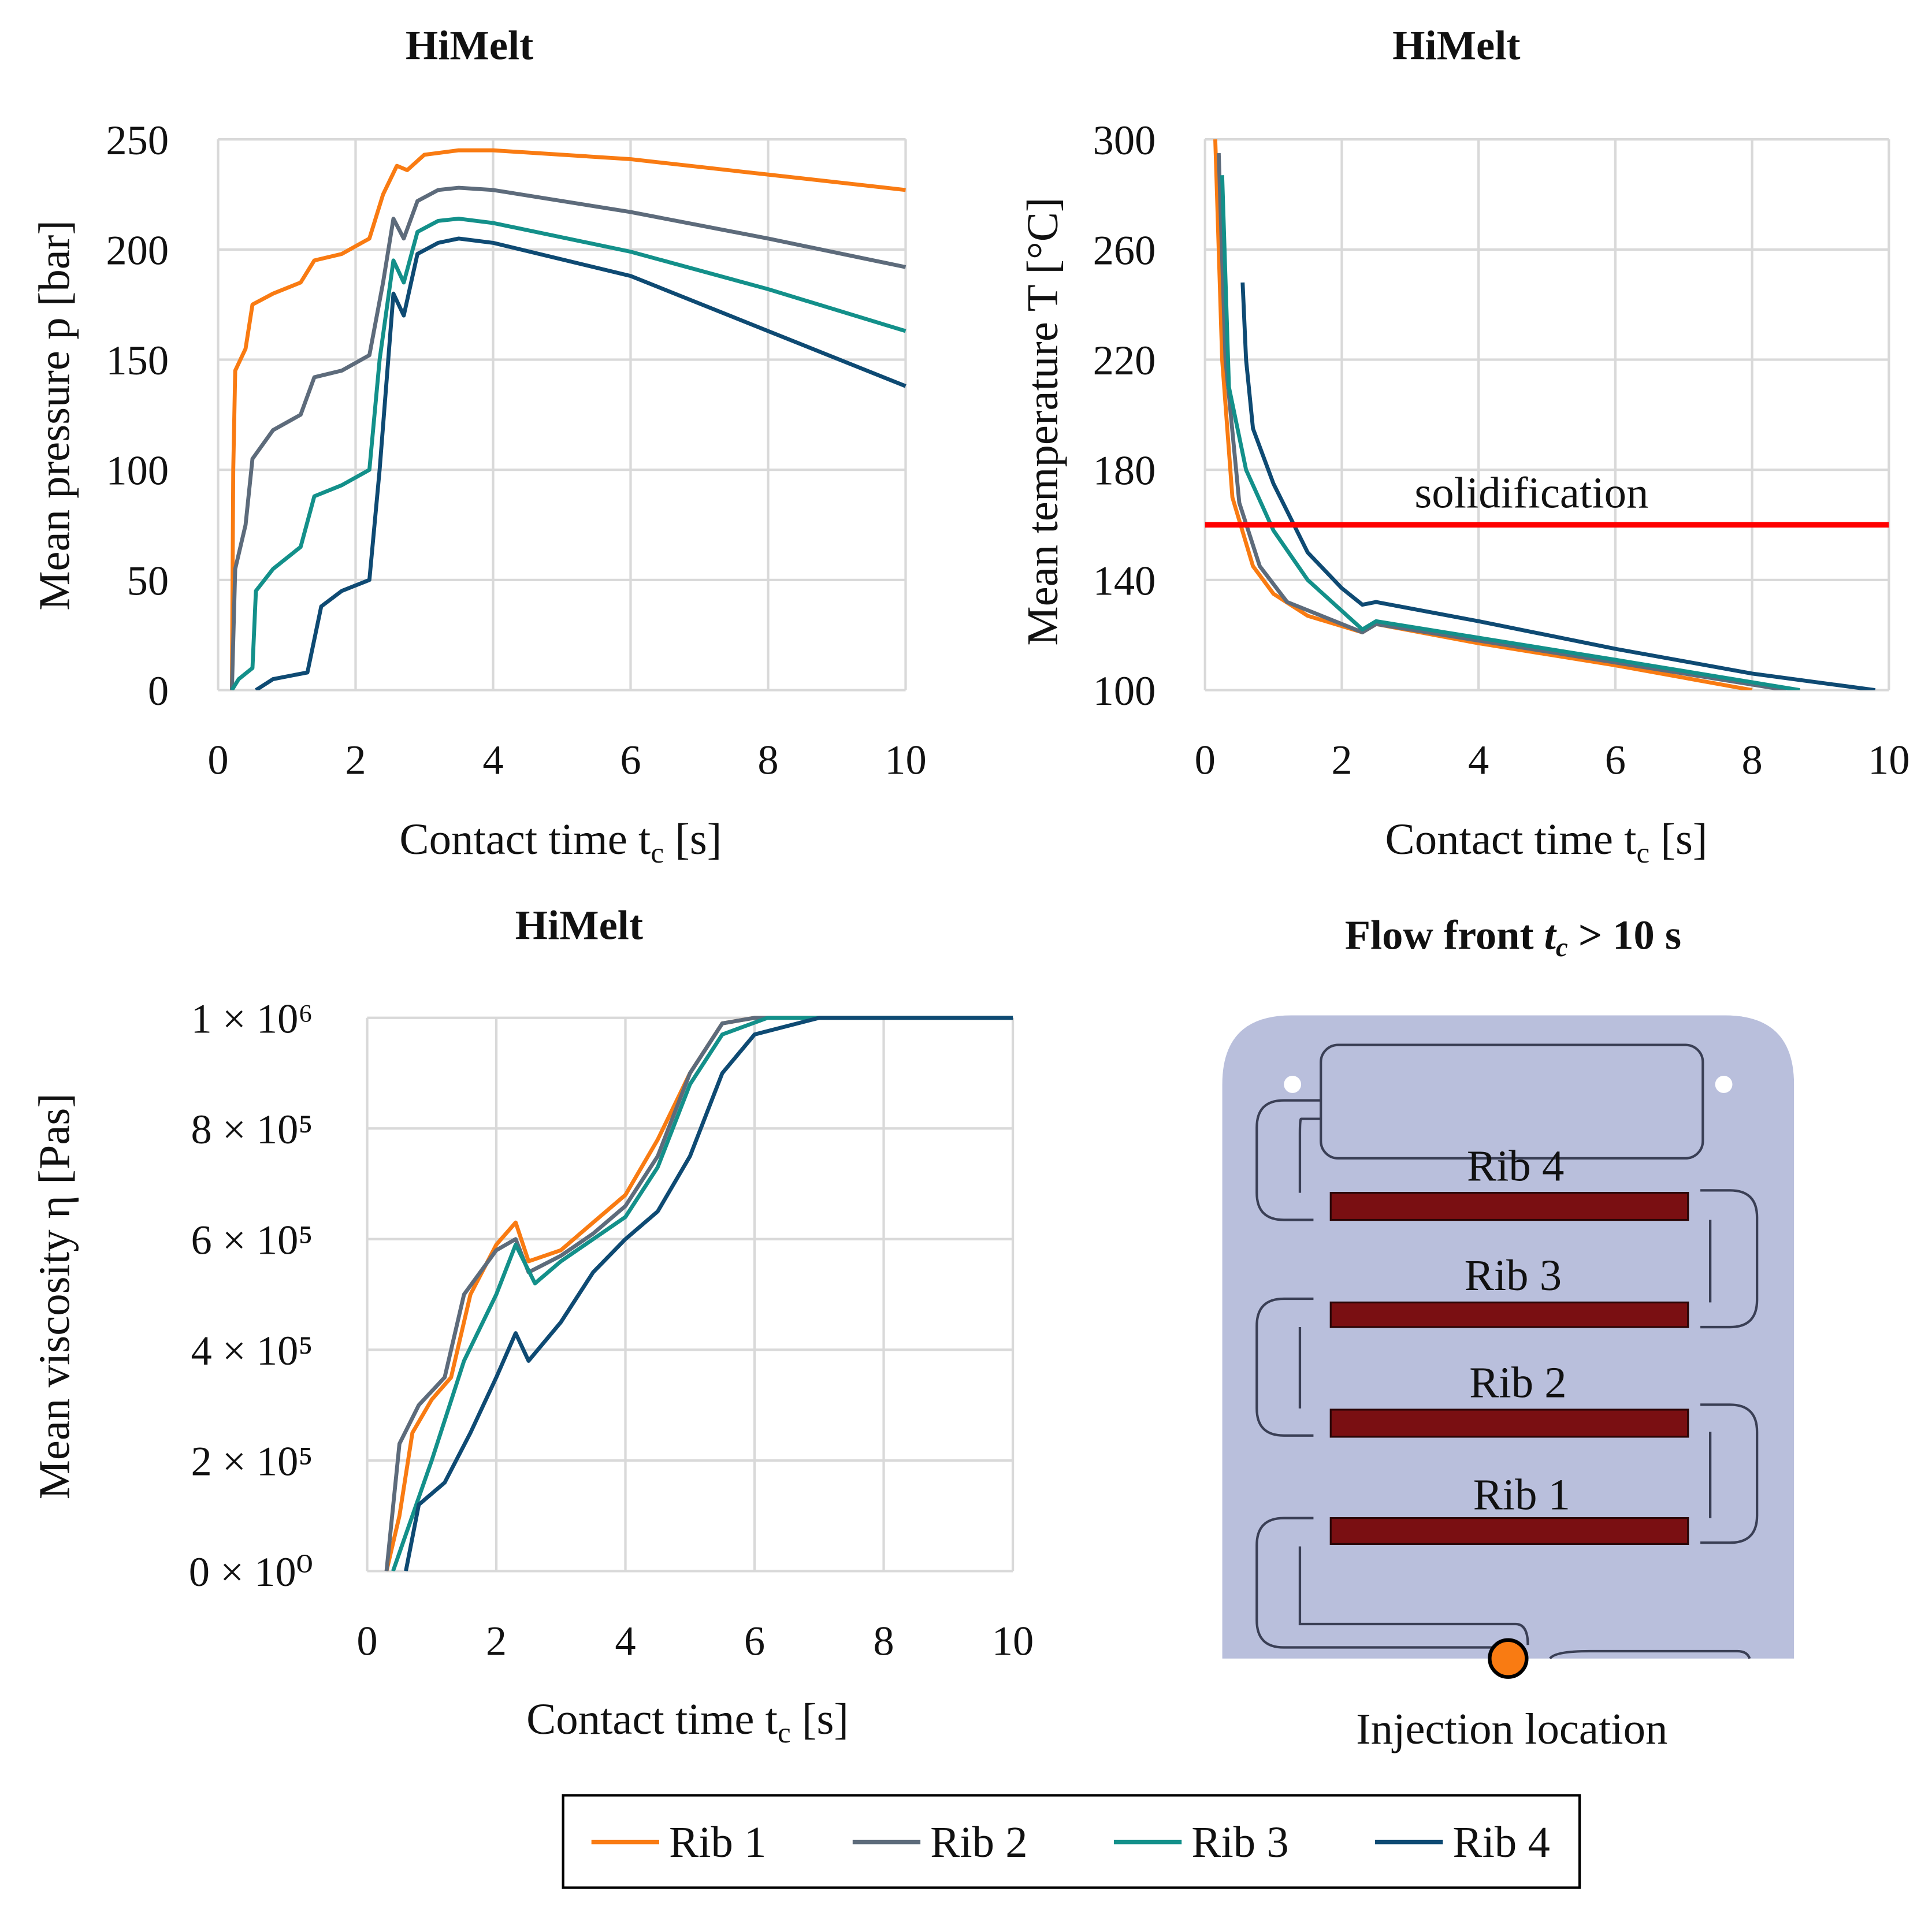 The image size is (1932, 1910). What do you see at coordinates (252, 1350) in the screenshot?
I see `y-tick-label: 4 × 10⁵` at bounding box center [252, 1350].